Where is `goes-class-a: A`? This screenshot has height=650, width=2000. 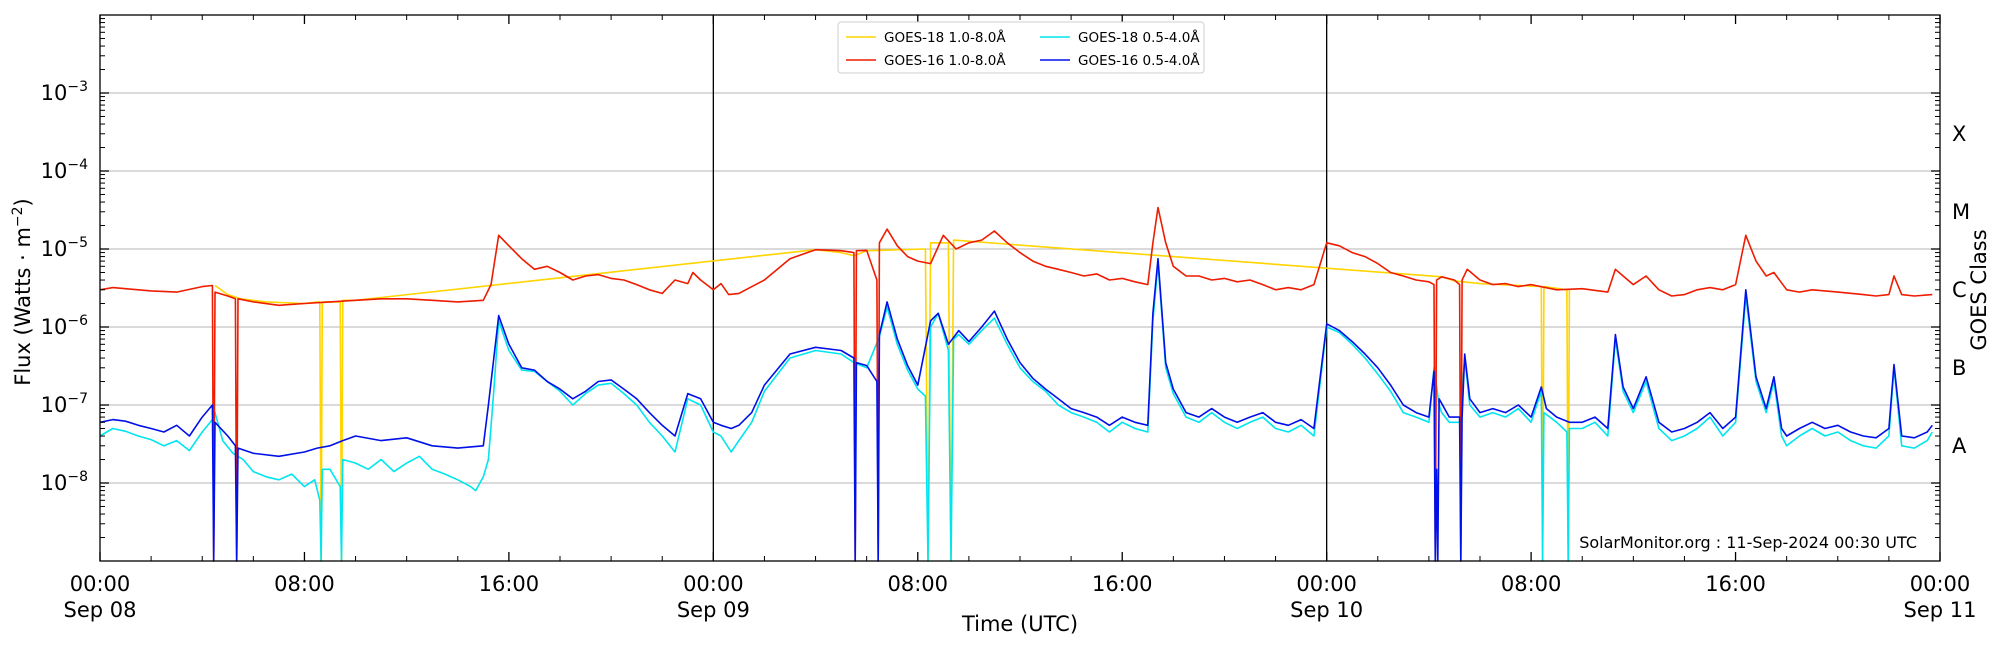 goes-class-a: A is located at coordinates (1959, 446).